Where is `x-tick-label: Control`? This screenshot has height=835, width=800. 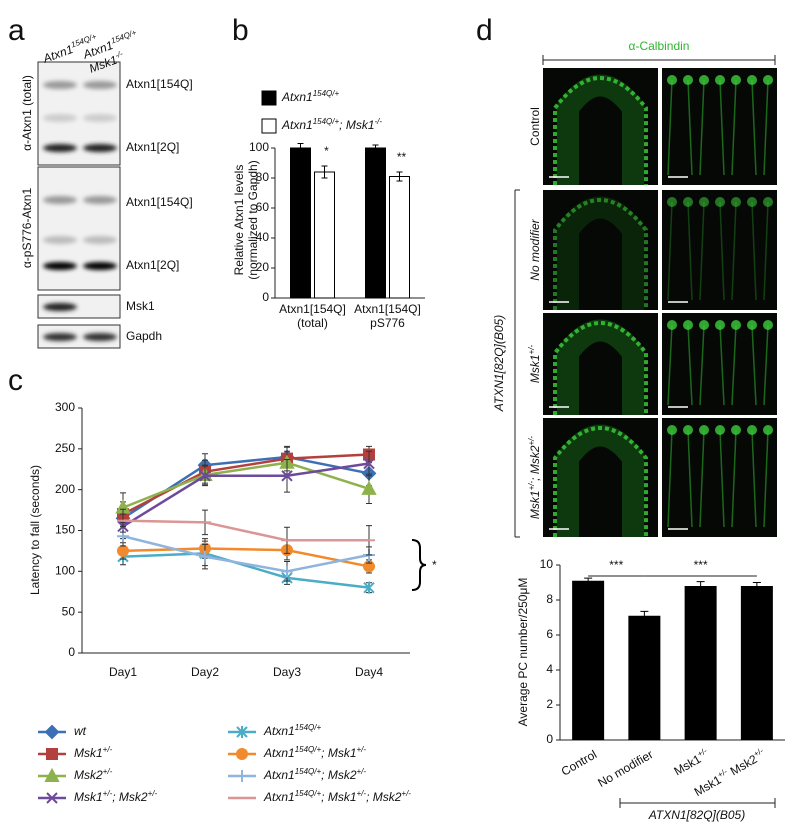
x-tick-label: Control is located at coordinates (579, 762).